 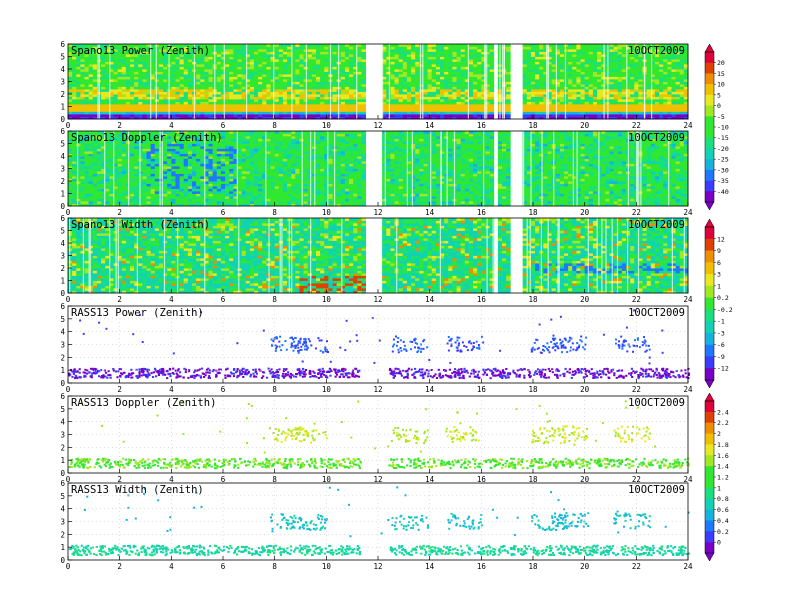 What do you see at coordinates (137, 313) in the screenshot?
I see `panel-title: RASS13 Power (Zenith)` at bounding box center [137, 313].